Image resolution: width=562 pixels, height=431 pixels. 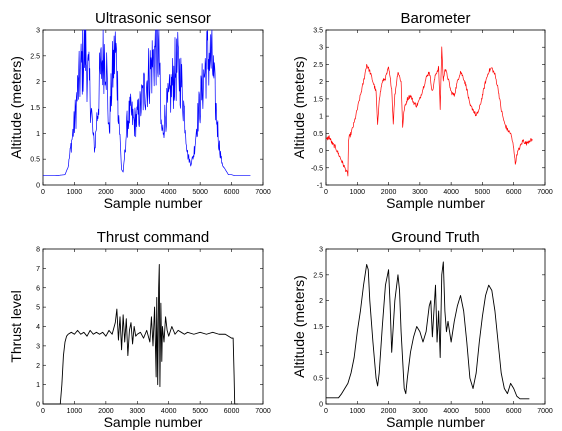 What do you see at coordinates (38, 308) in the screenshot?
I see `y-tick-label: 5` at bounding box center [38, 308].